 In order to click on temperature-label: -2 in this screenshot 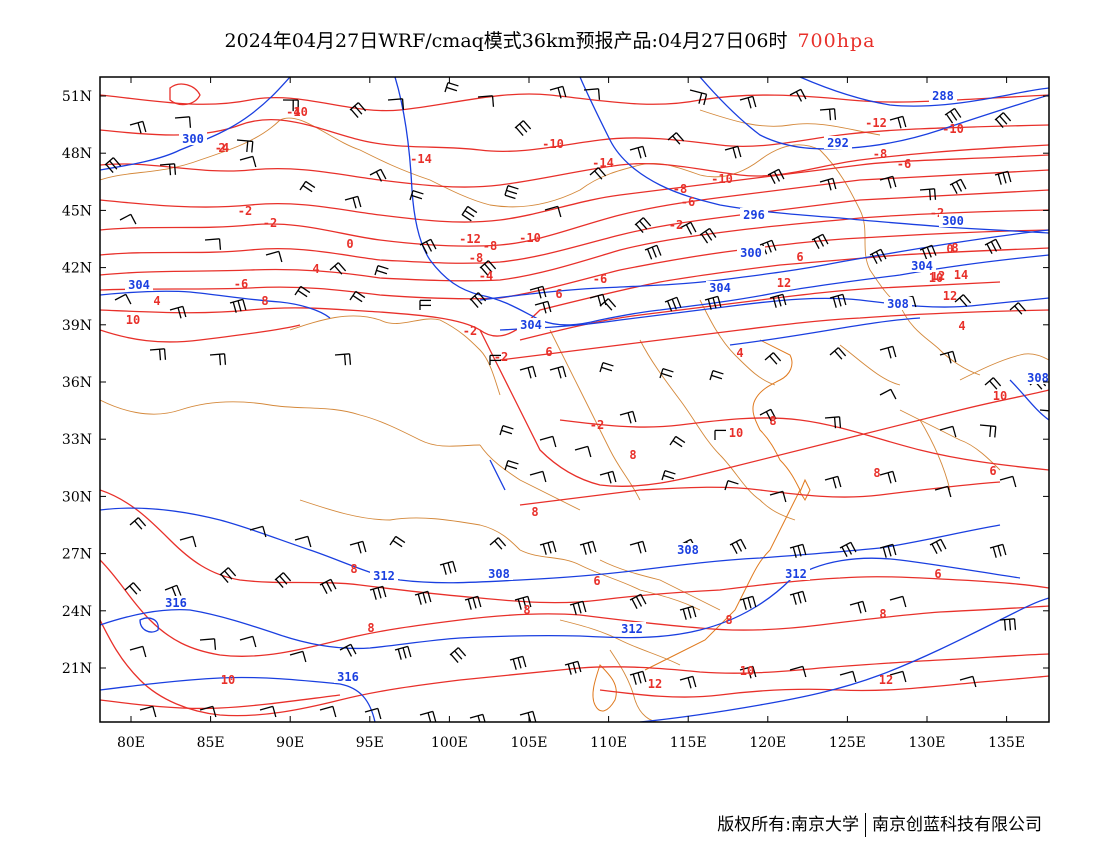, I will do `click(501, 357)`.